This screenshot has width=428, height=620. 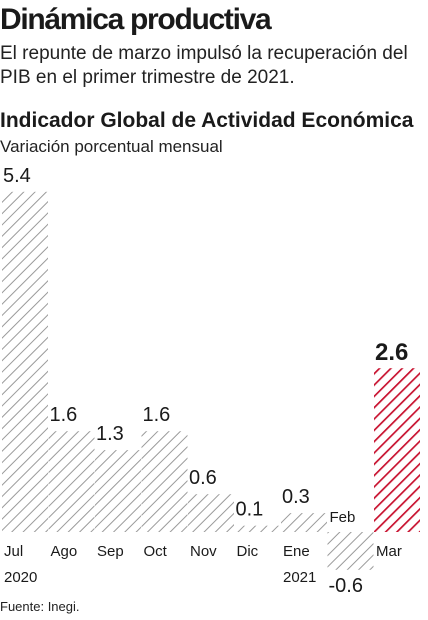 I want to click on category-label-ago: Ago, so click(x=64, y=551).